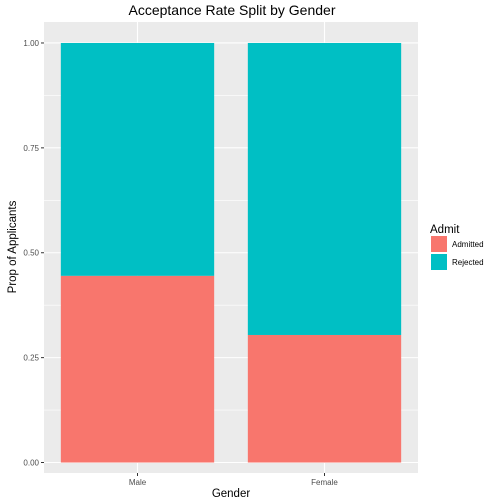 The height and width of the screenshot is (504, 504). Describe the element at coordinates (233, 480) in the screenshot. I see `x-axis: Male Female` at that location.